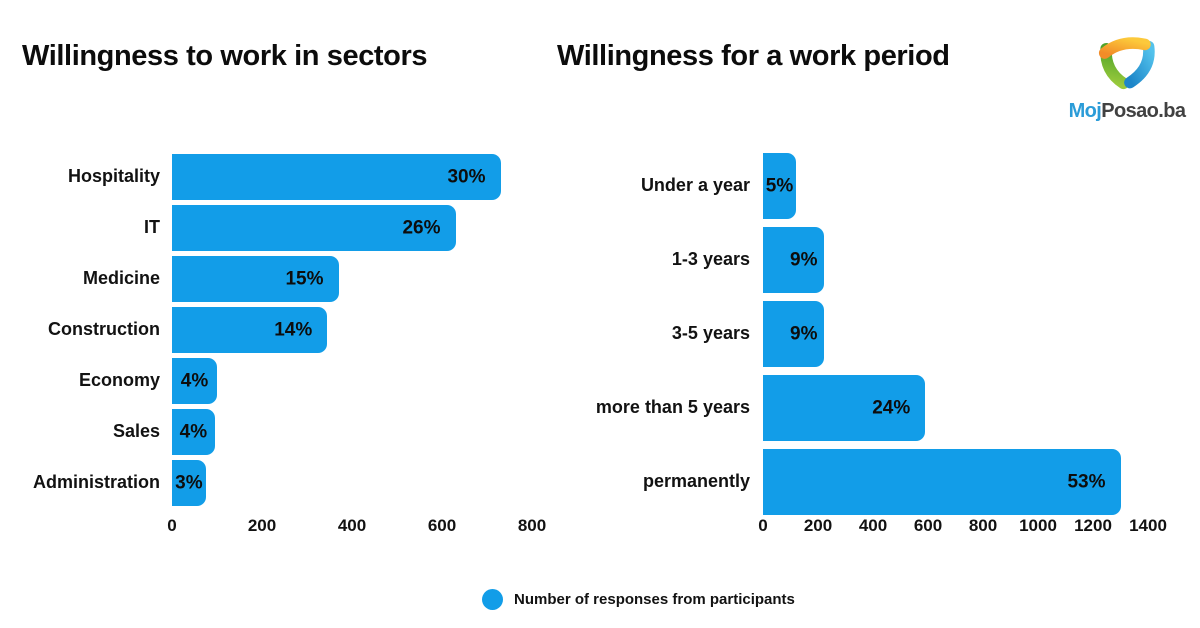 The width and height of the screenshot is (1200, 628). Describe the element at coordinates (695, 185) in the screenshot. I see `category-label: Under a year` at that location.